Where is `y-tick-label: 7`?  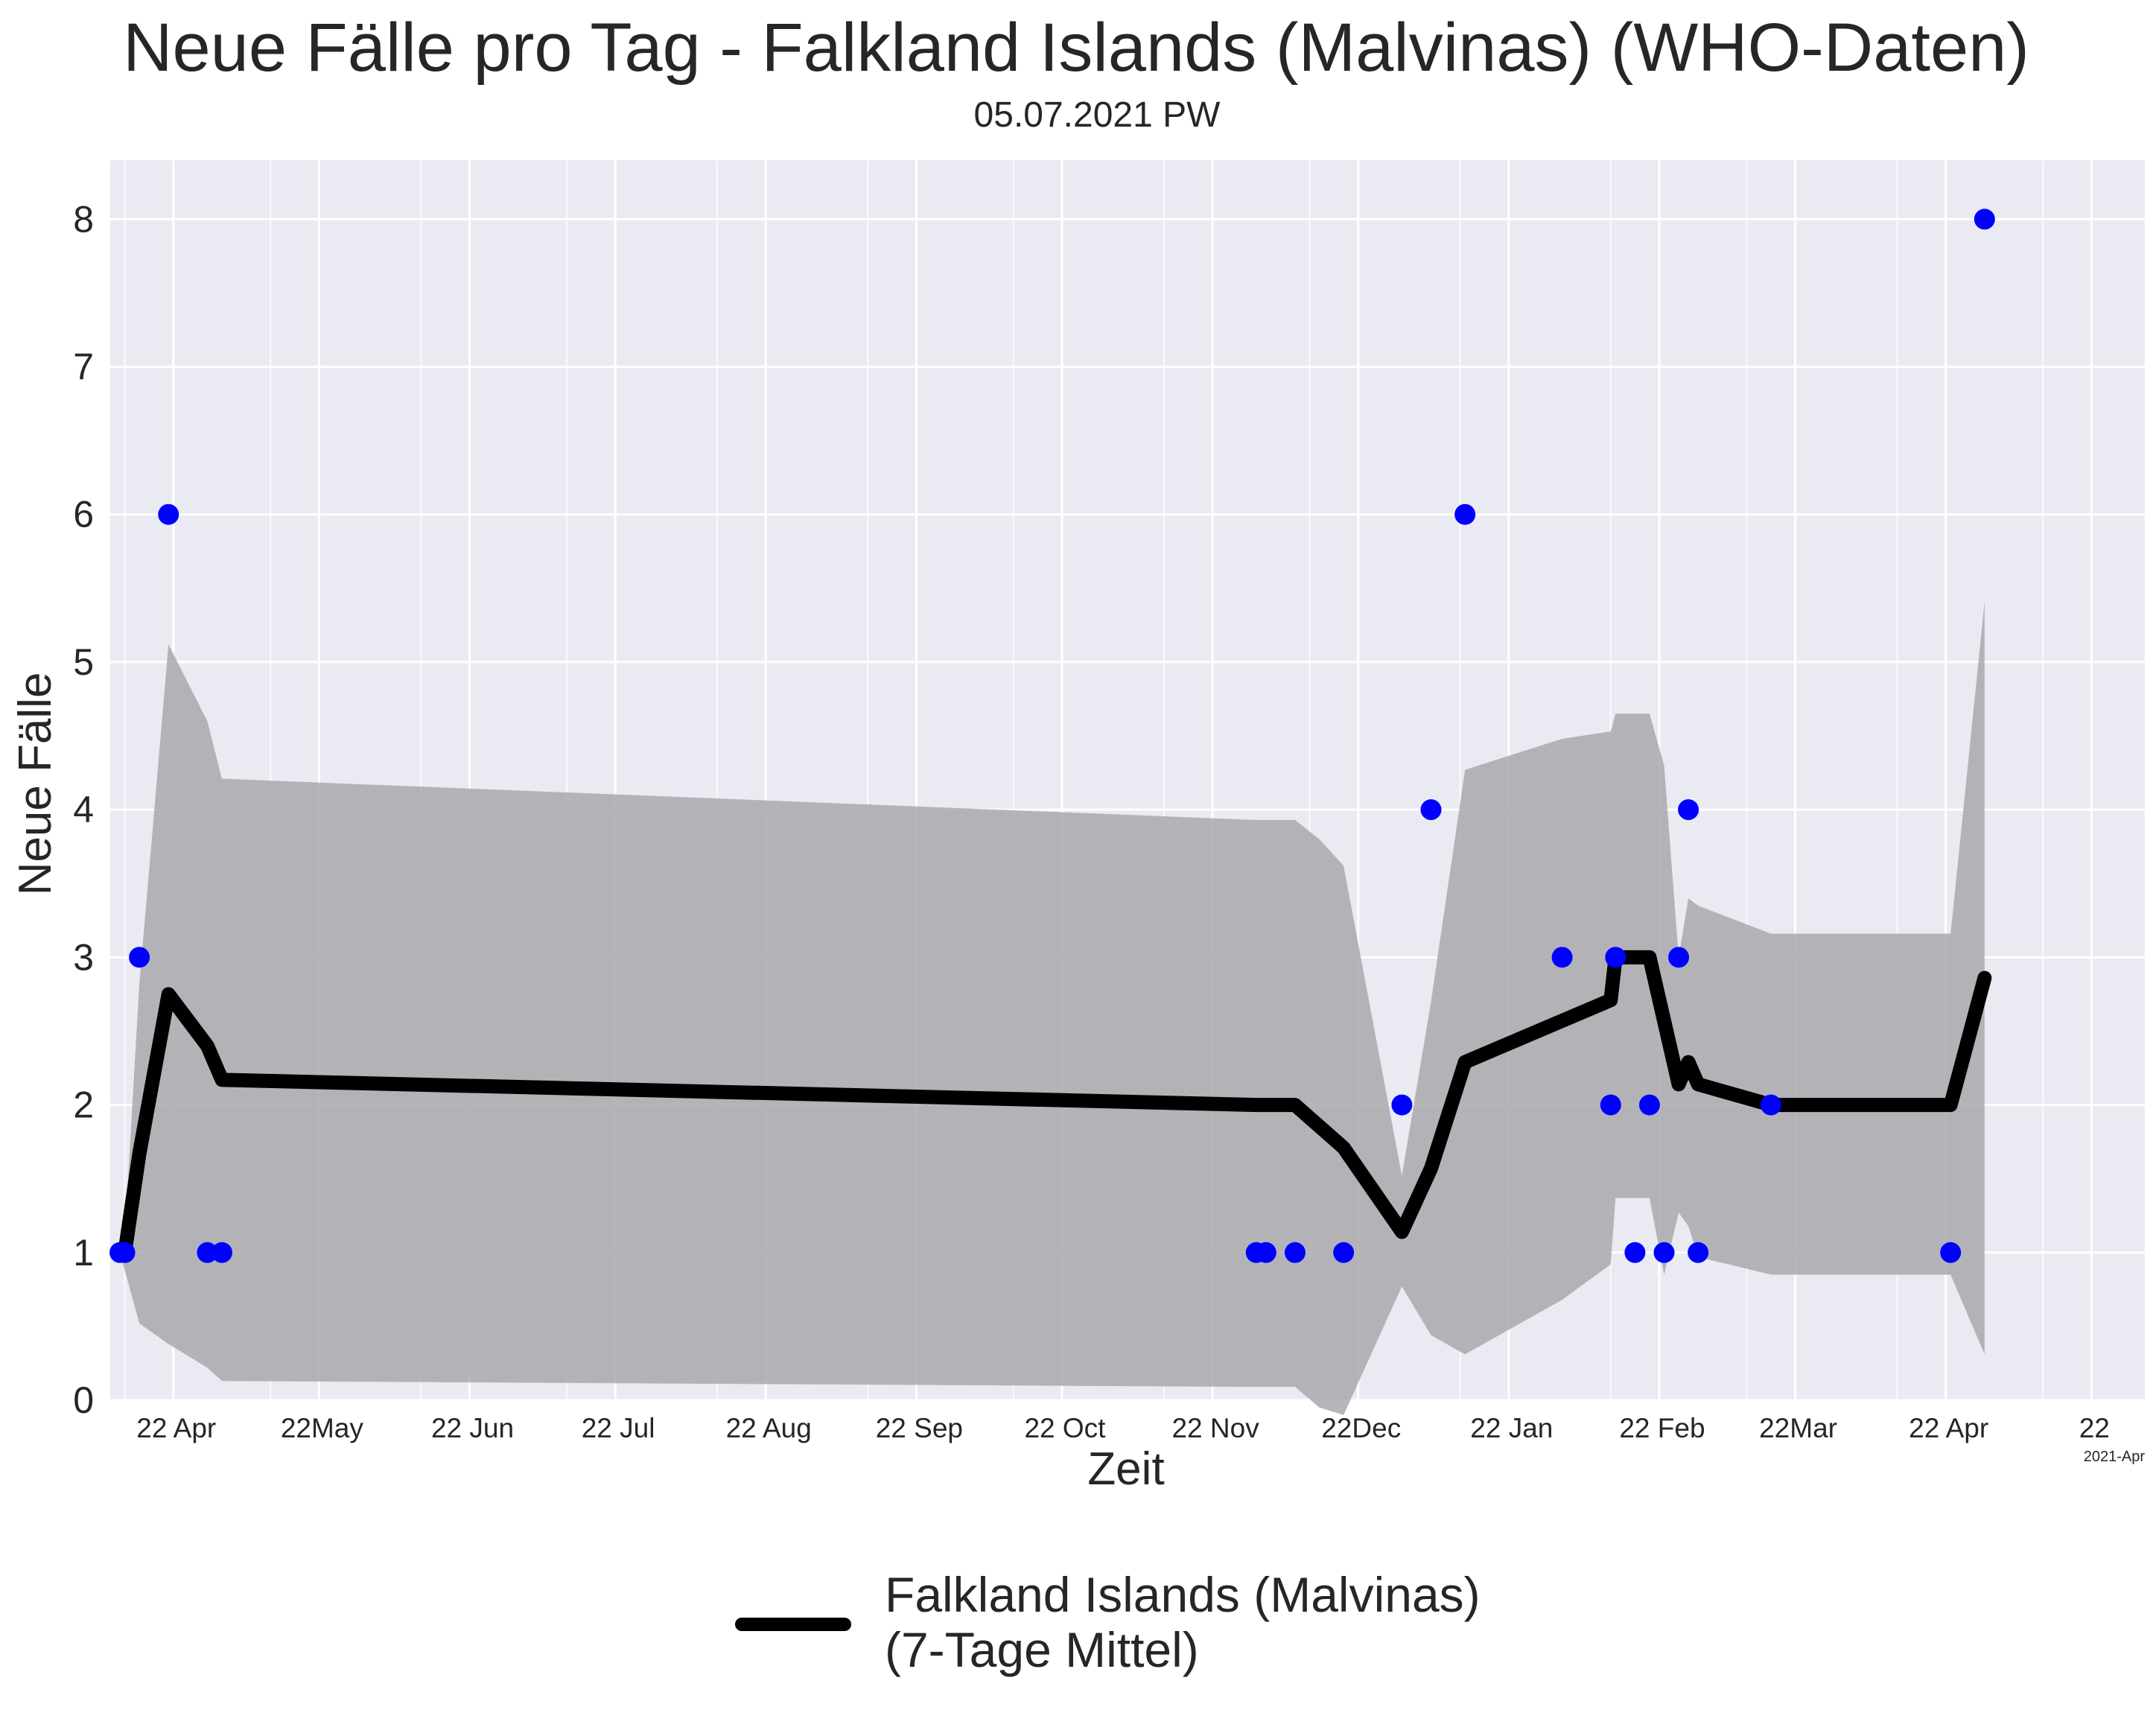
y-tick-label: 7 is located at coordinates (84, 367).